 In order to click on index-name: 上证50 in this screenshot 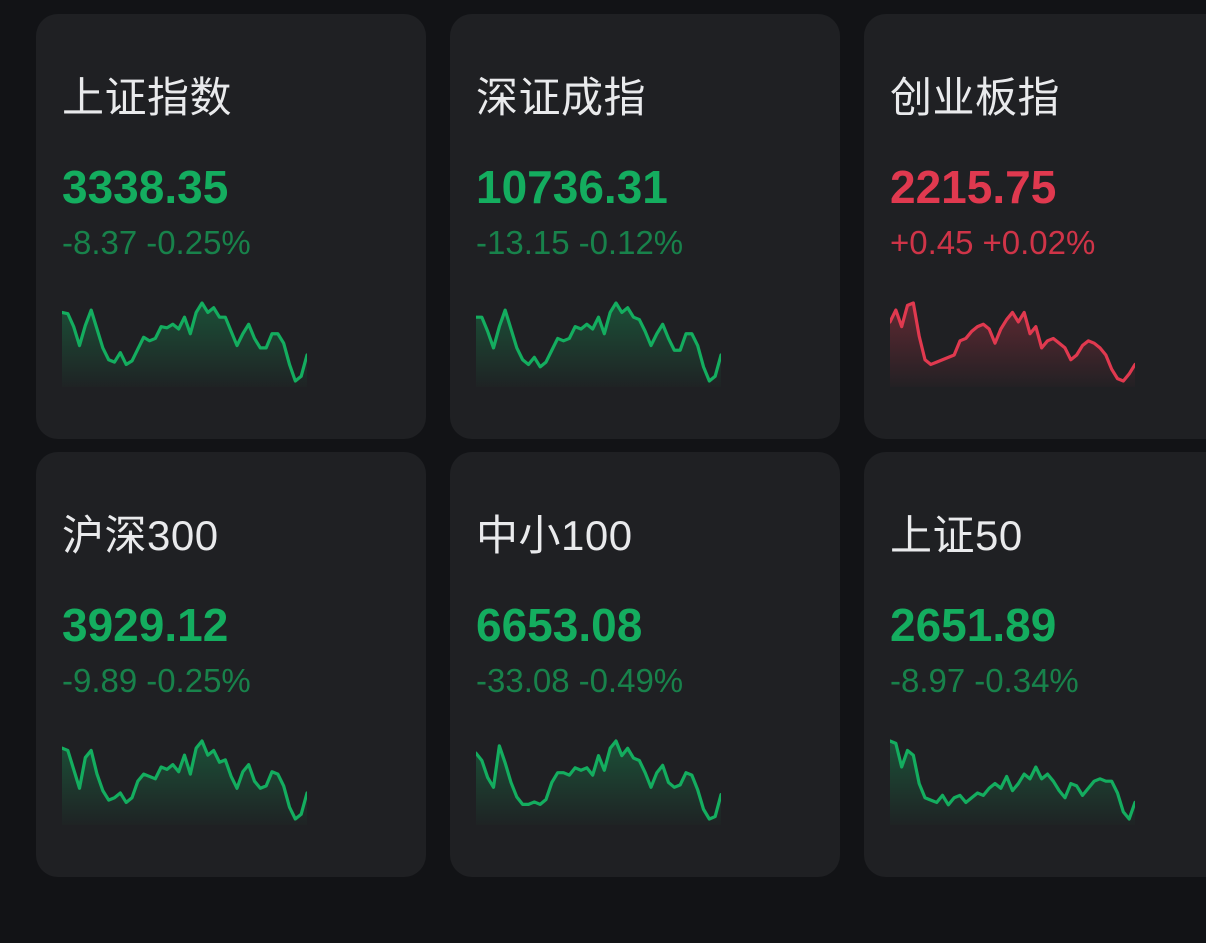, I will do `click(956, 535)`.